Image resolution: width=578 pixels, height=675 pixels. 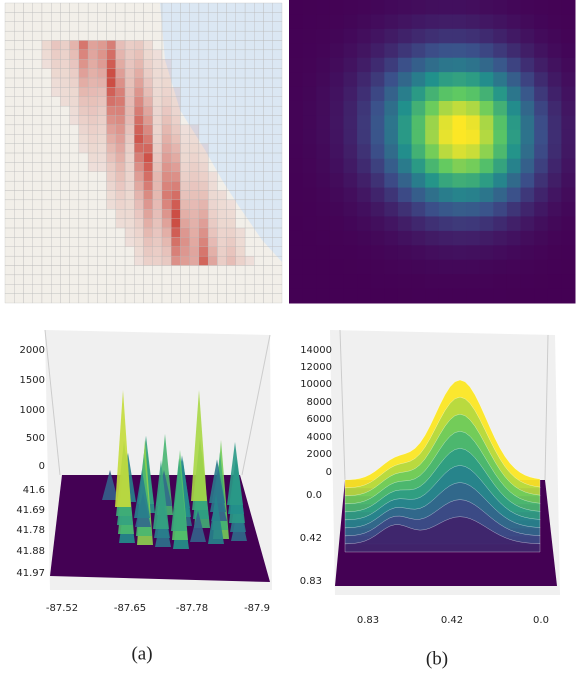 I want to click on z-tick-label: 1000, so click(x=32, y=410).